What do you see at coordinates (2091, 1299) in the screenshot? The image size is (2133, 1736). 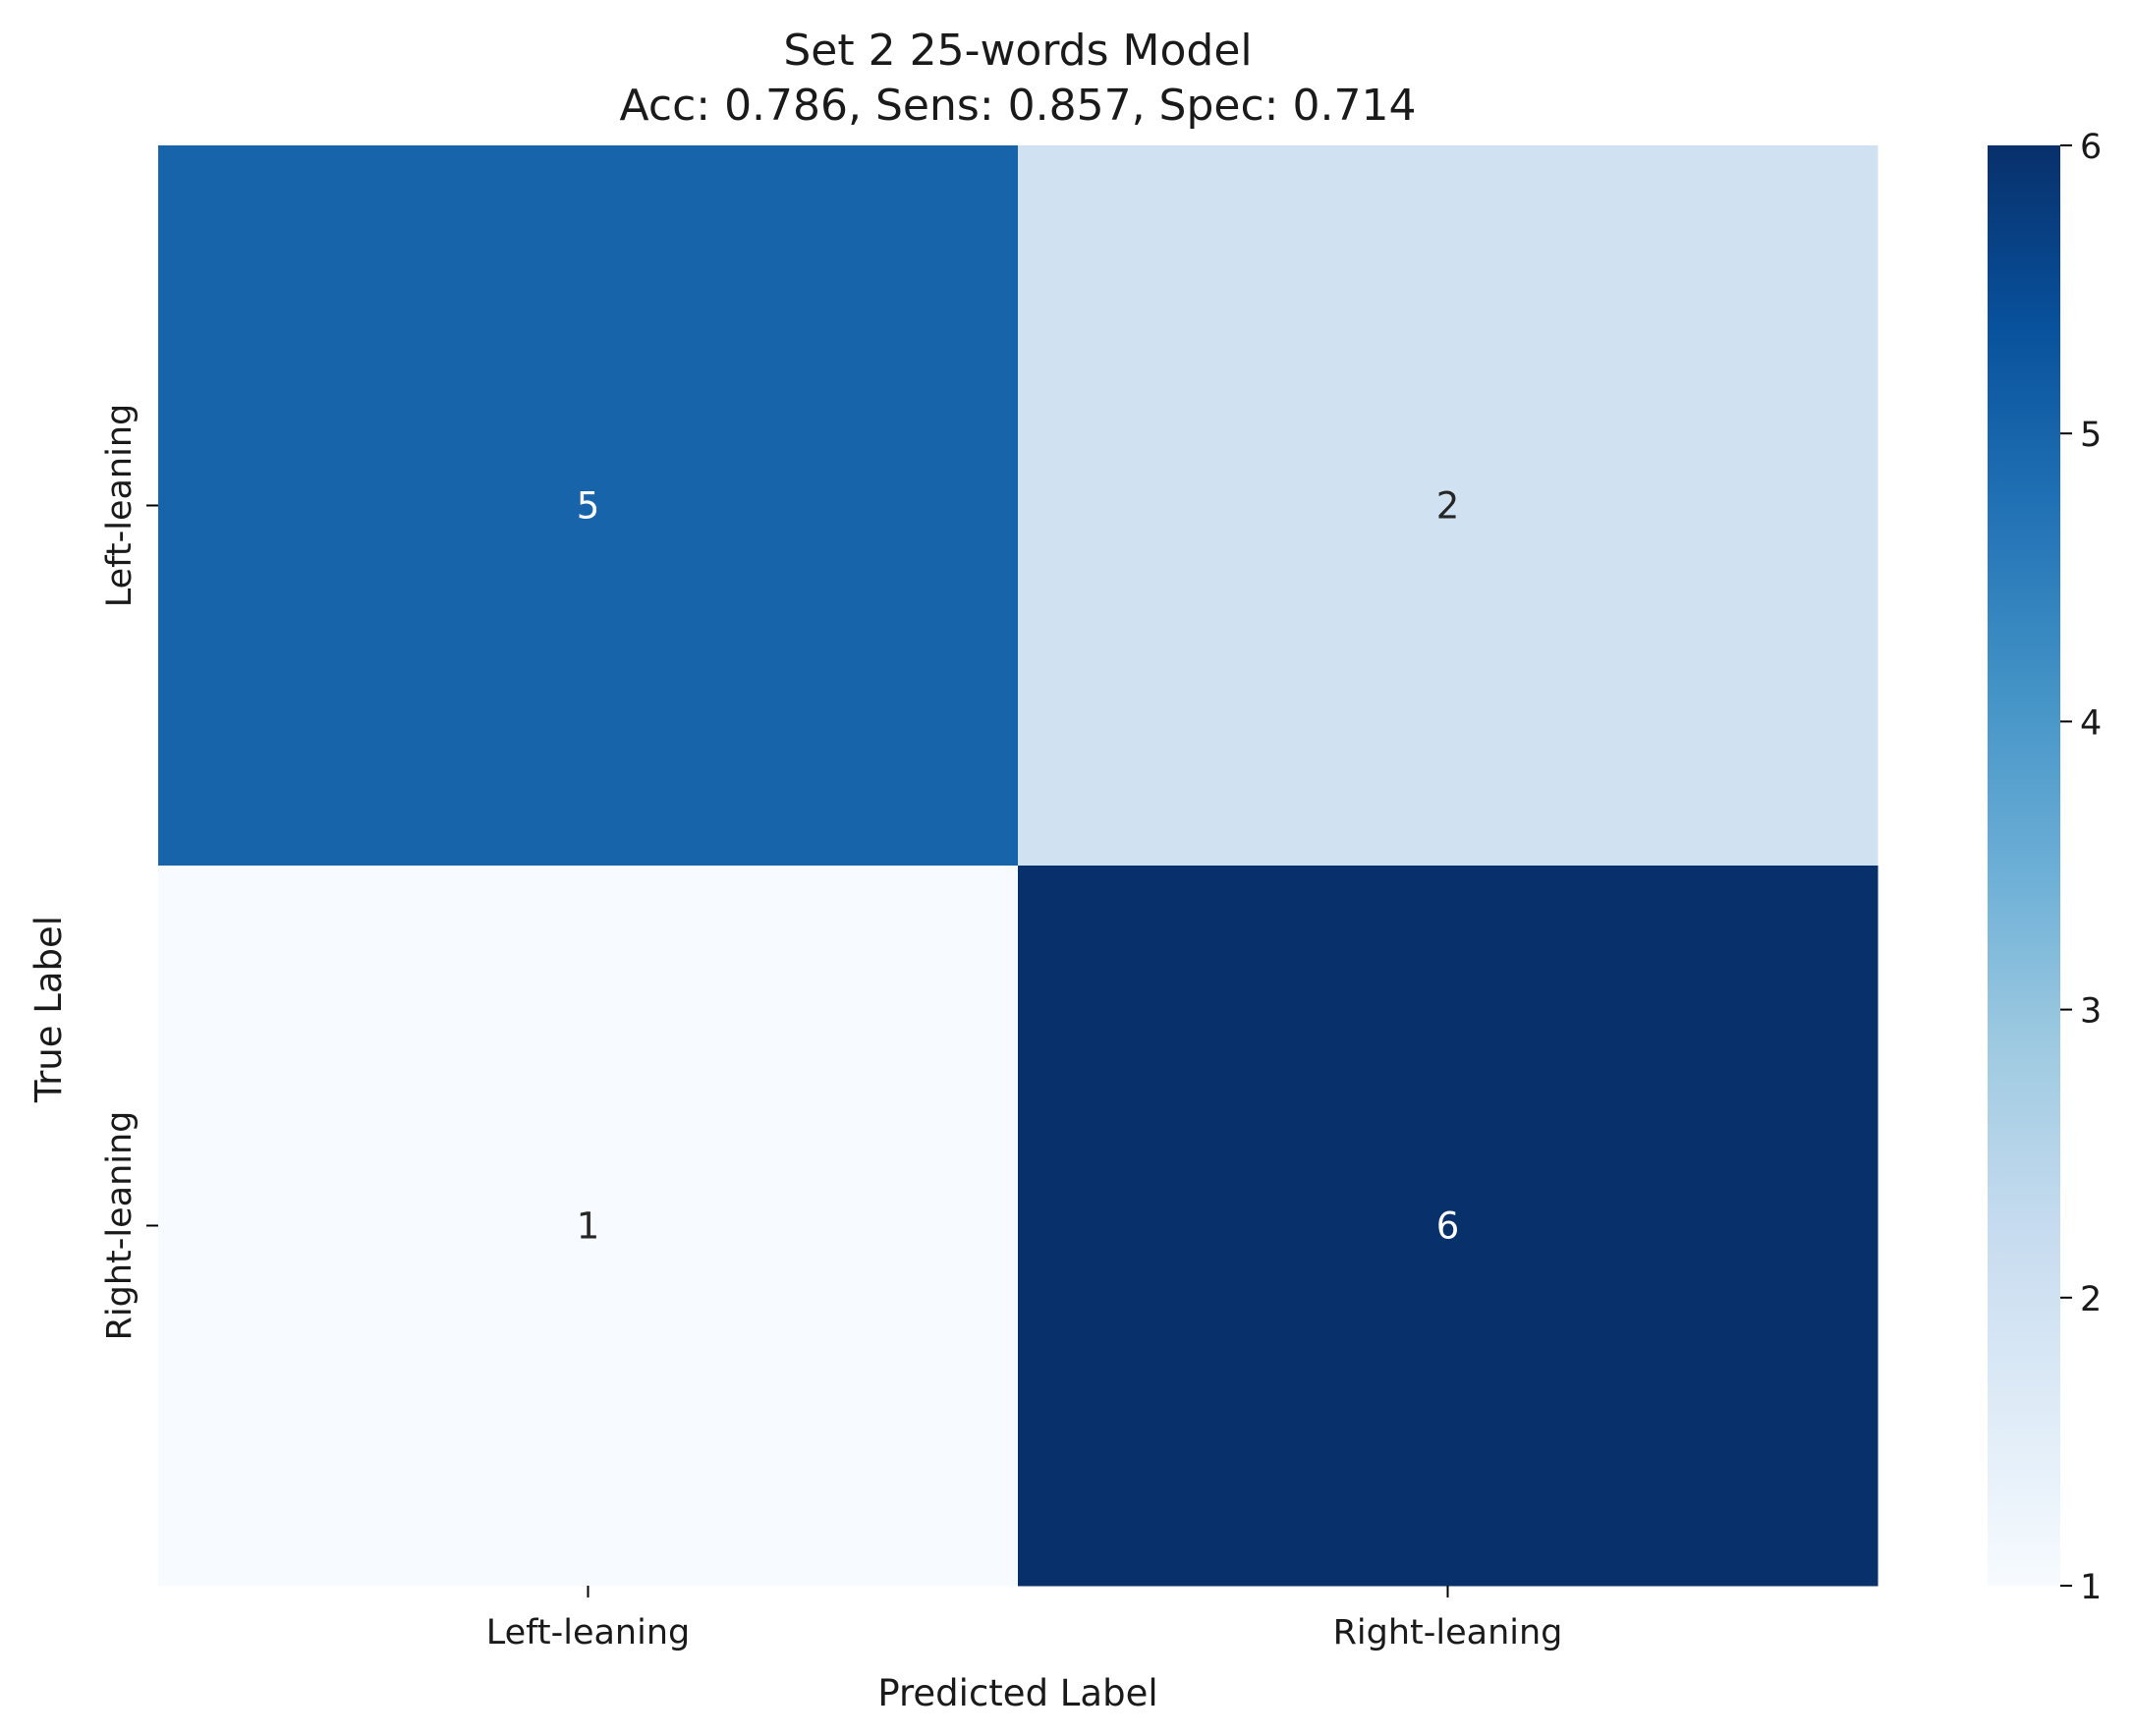 I see `colorbar-tick-label: 2` at bounding box center [2091, 1299].